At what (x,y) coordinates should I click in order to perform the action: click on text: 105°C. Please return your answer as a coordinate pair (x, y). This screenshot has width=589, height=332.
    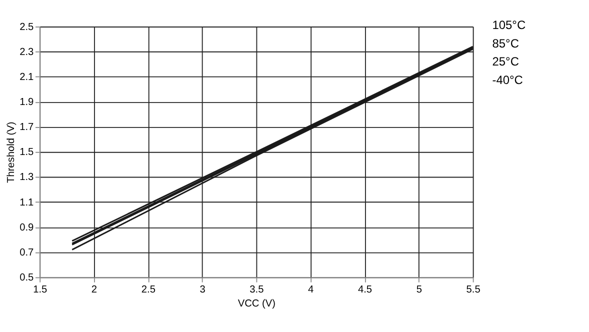
    Looking at the image, I should click on (509, 25).